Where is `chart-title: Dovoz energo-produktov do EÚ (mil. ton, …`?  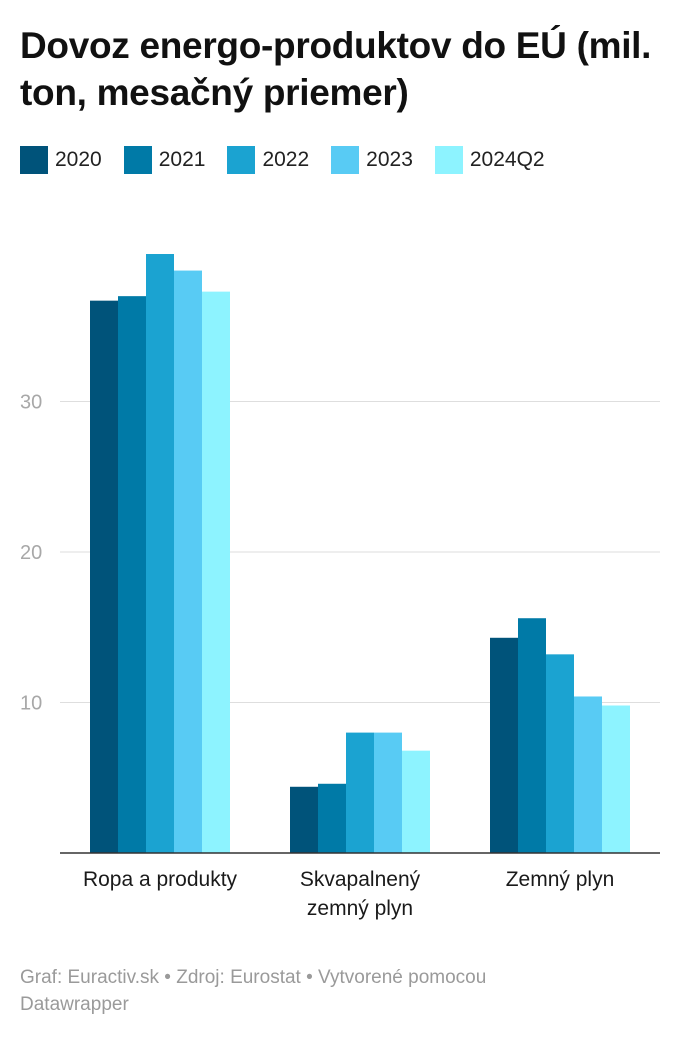 chart-title: Dovoz energo-produktov do EÚ (mil. ton, … is located at coordinates (336, 69).